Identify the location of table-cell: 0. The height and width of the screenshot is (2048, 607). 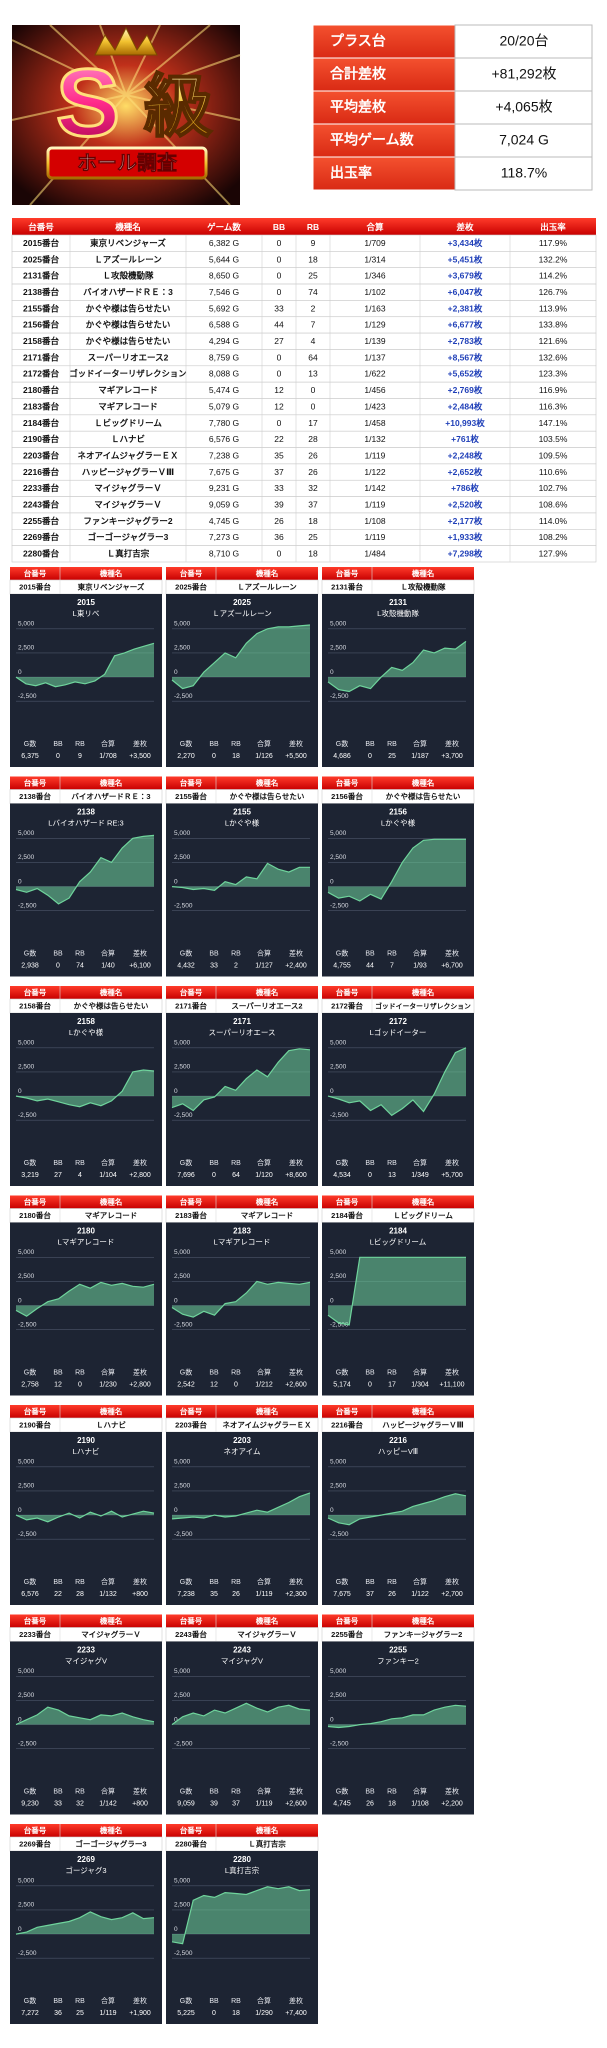
(279, 357).